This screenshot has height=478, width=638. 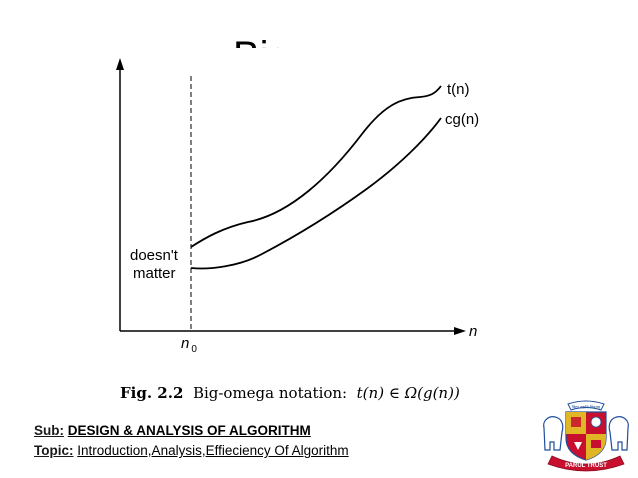 I want to click on footer-subject: Sub: DESIGN & ANALYSIS OF ALGORITHM, so click(x=172, y=430).